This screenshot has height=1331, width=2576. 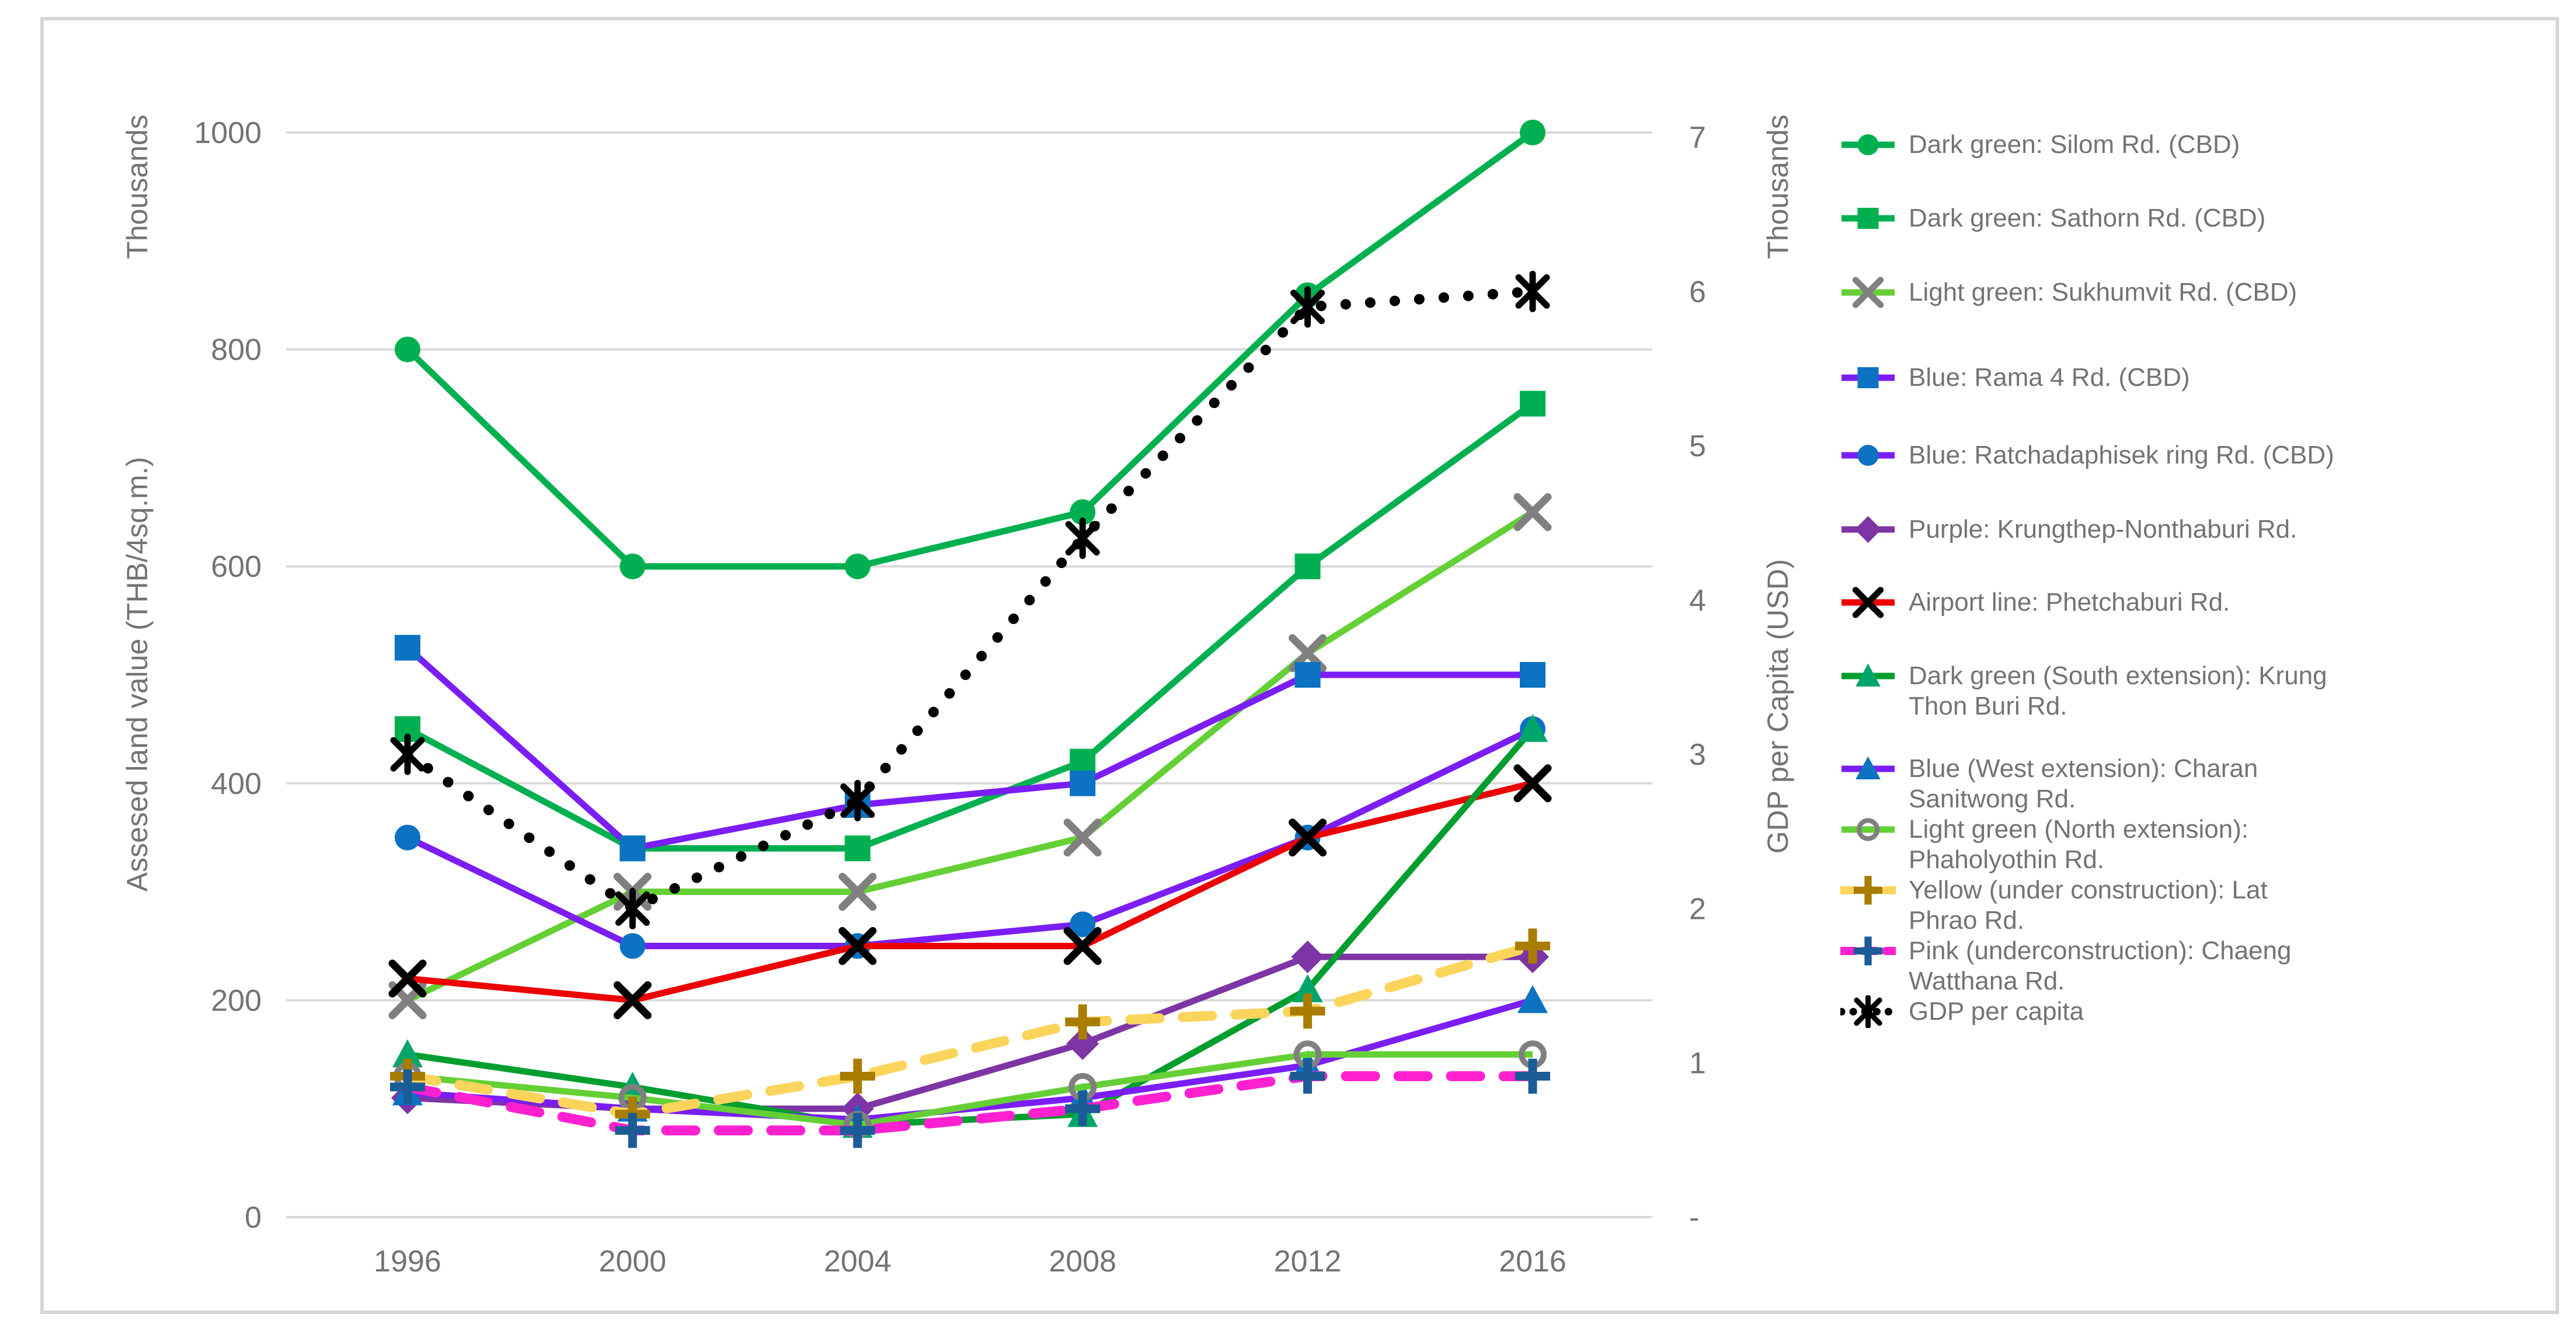 I want to click on series-charan-sanitwong, so click(x=970, y=1059).